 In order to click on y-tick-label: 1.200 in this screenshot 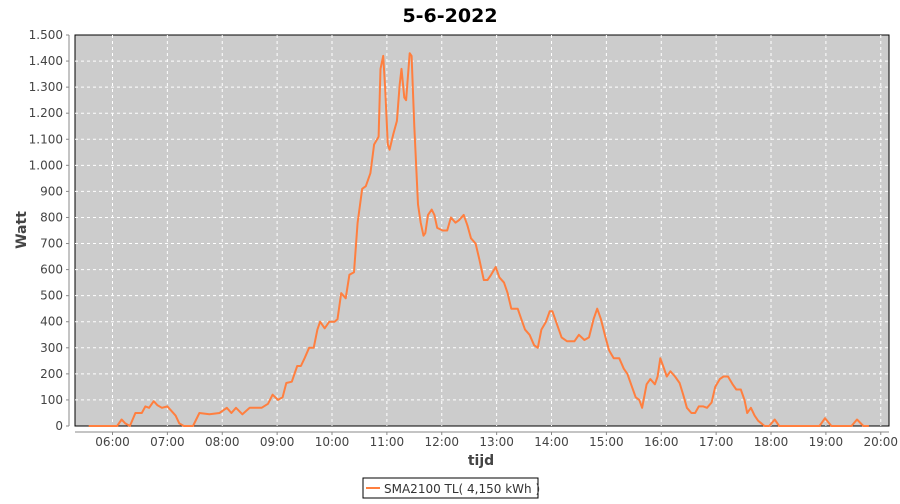, I will do `click(46, 113)`.